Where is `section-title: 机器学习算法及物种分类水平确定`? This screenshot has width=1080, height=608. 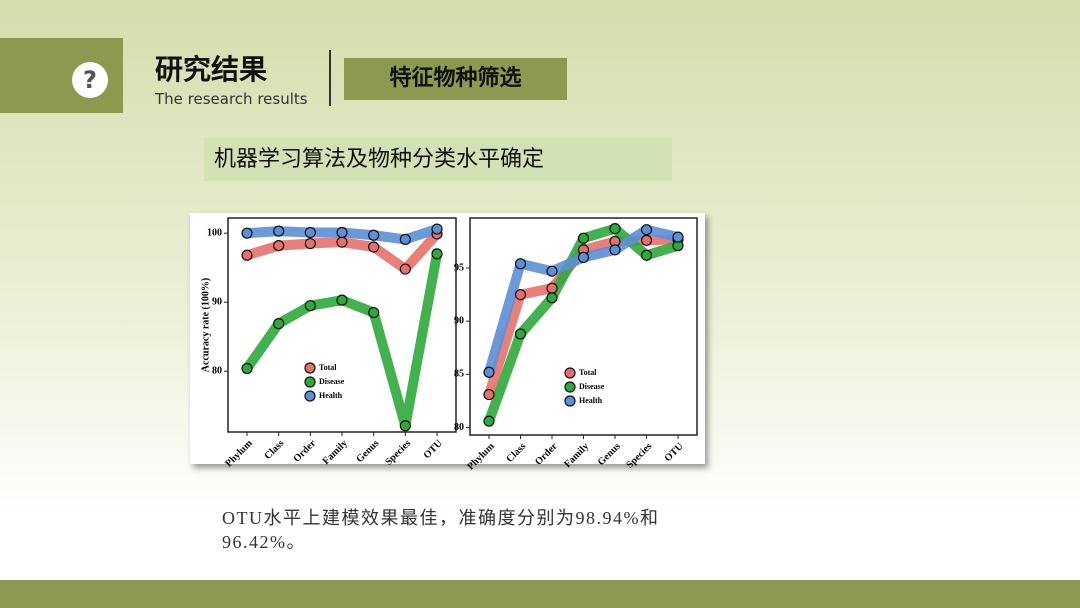 section-title: 机器学习算法及物种分类水平确定 is located at coordinates (438, 159).